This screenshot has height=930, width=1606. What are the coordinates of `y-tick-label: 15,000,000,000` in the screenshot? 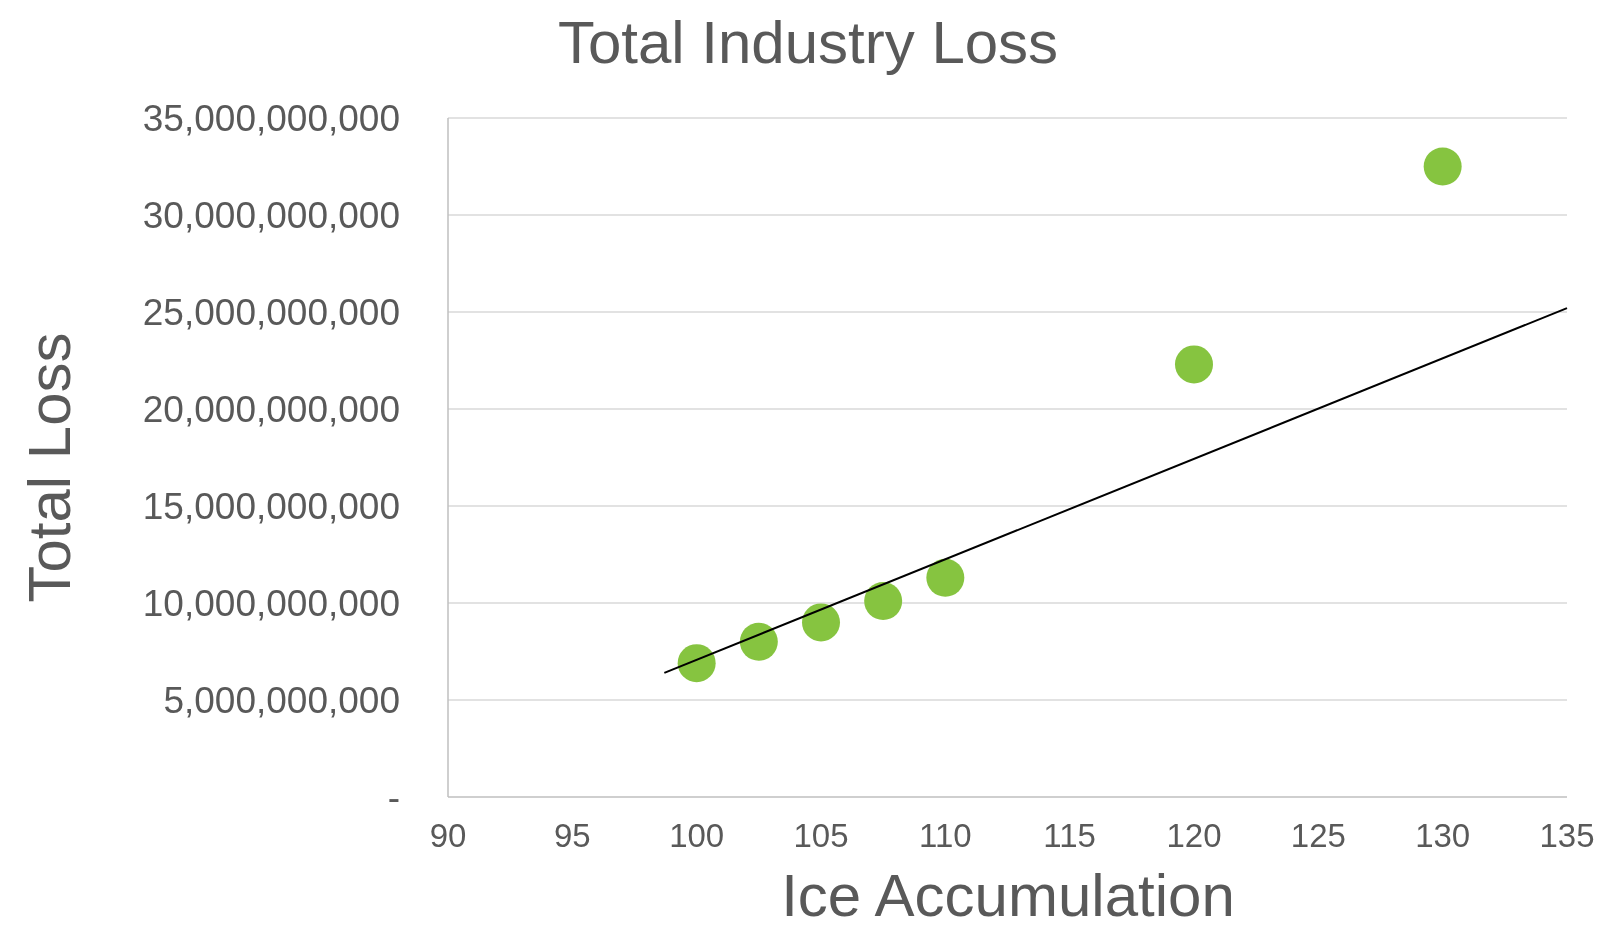 It's located at (271, 506).